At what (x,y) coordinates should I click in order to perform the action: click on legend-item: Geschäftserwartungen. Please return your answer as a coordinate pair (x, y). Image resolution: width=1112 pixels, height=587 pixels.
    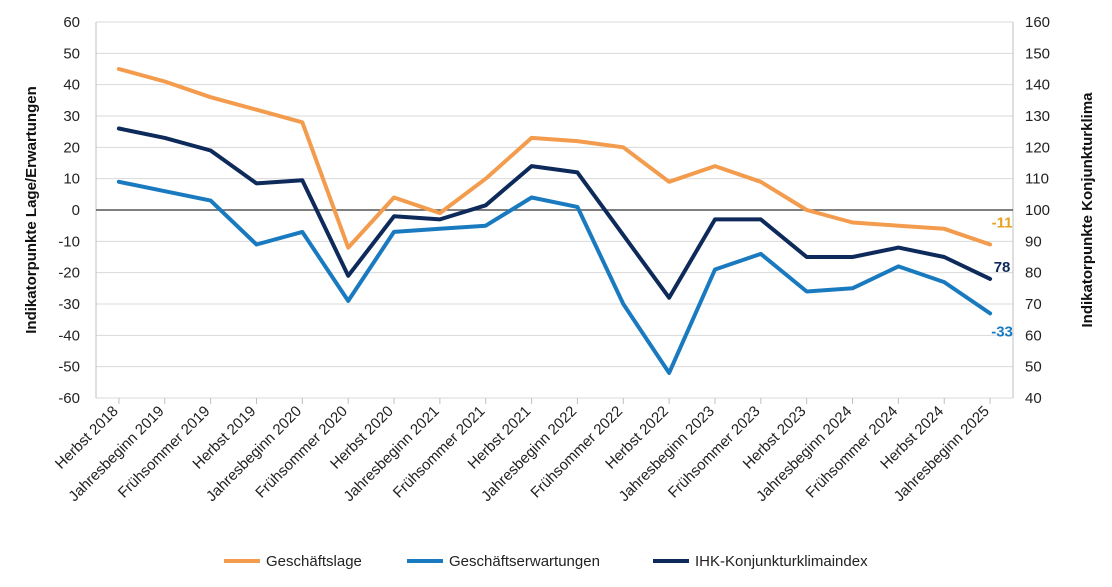
    Looking at the image, I should click on (503, 561).